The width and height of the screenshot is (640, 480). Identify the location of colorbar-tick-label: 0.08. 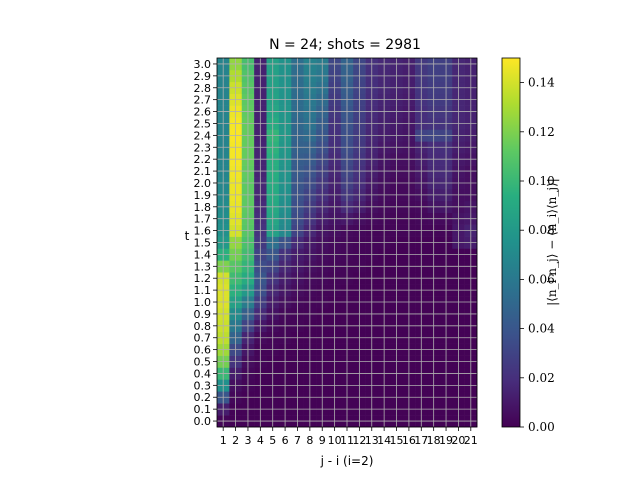
(541, 230).